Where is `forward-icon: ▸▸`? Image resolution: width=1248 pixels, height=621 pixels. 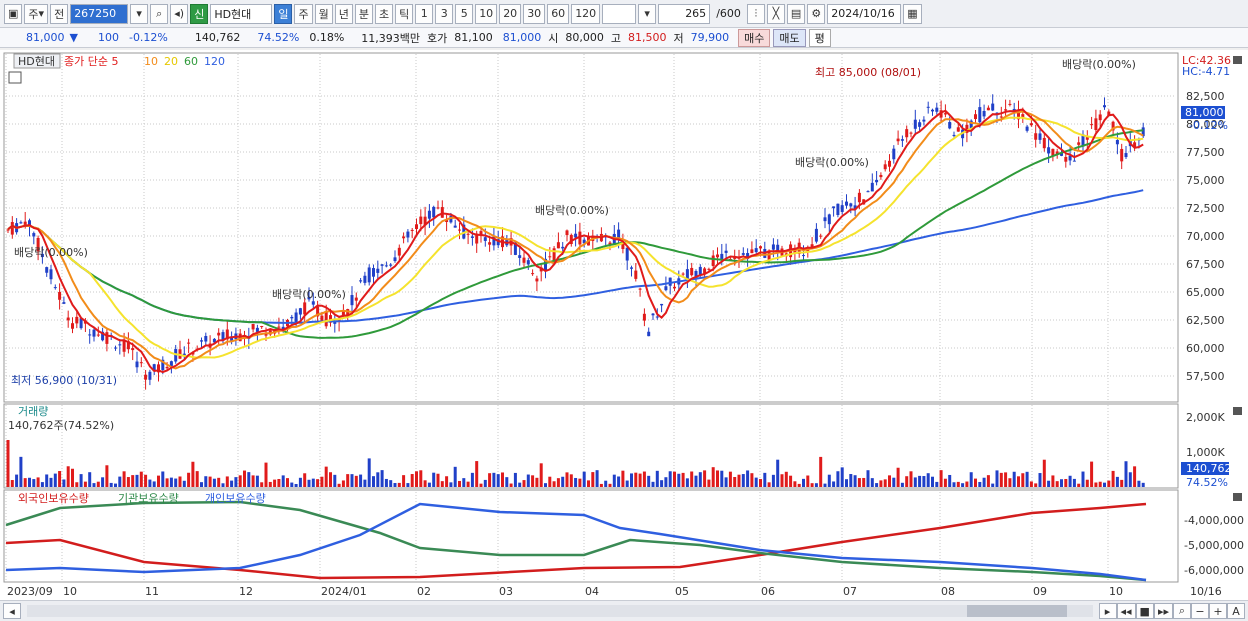 forward-icon: ▸▸ is located at coordinates (1163, 611).